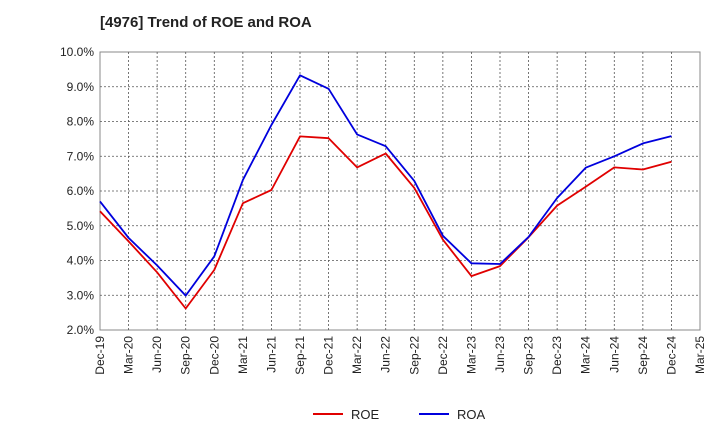  What do you see at coordinates (386, 354) in the screenshot?
I see `x-tick-label: Jun-22` at bounding box center [386, 354].